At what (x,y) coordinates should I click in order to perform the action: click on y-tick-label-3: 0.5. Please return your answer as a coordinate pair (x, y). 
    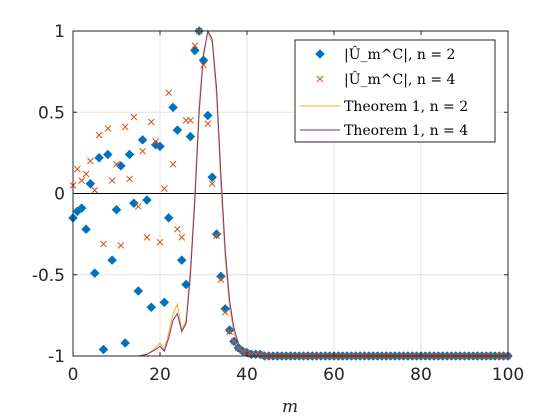
    Looking at the image, I should click on (51, 113).